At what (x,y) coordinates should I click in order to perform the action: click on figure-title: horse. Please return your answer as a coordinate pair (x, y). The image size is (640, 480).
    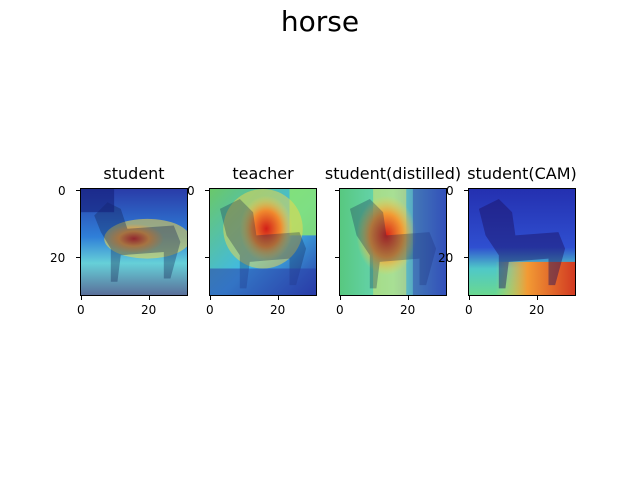
    Looking at the image, I should click on (320, 21).